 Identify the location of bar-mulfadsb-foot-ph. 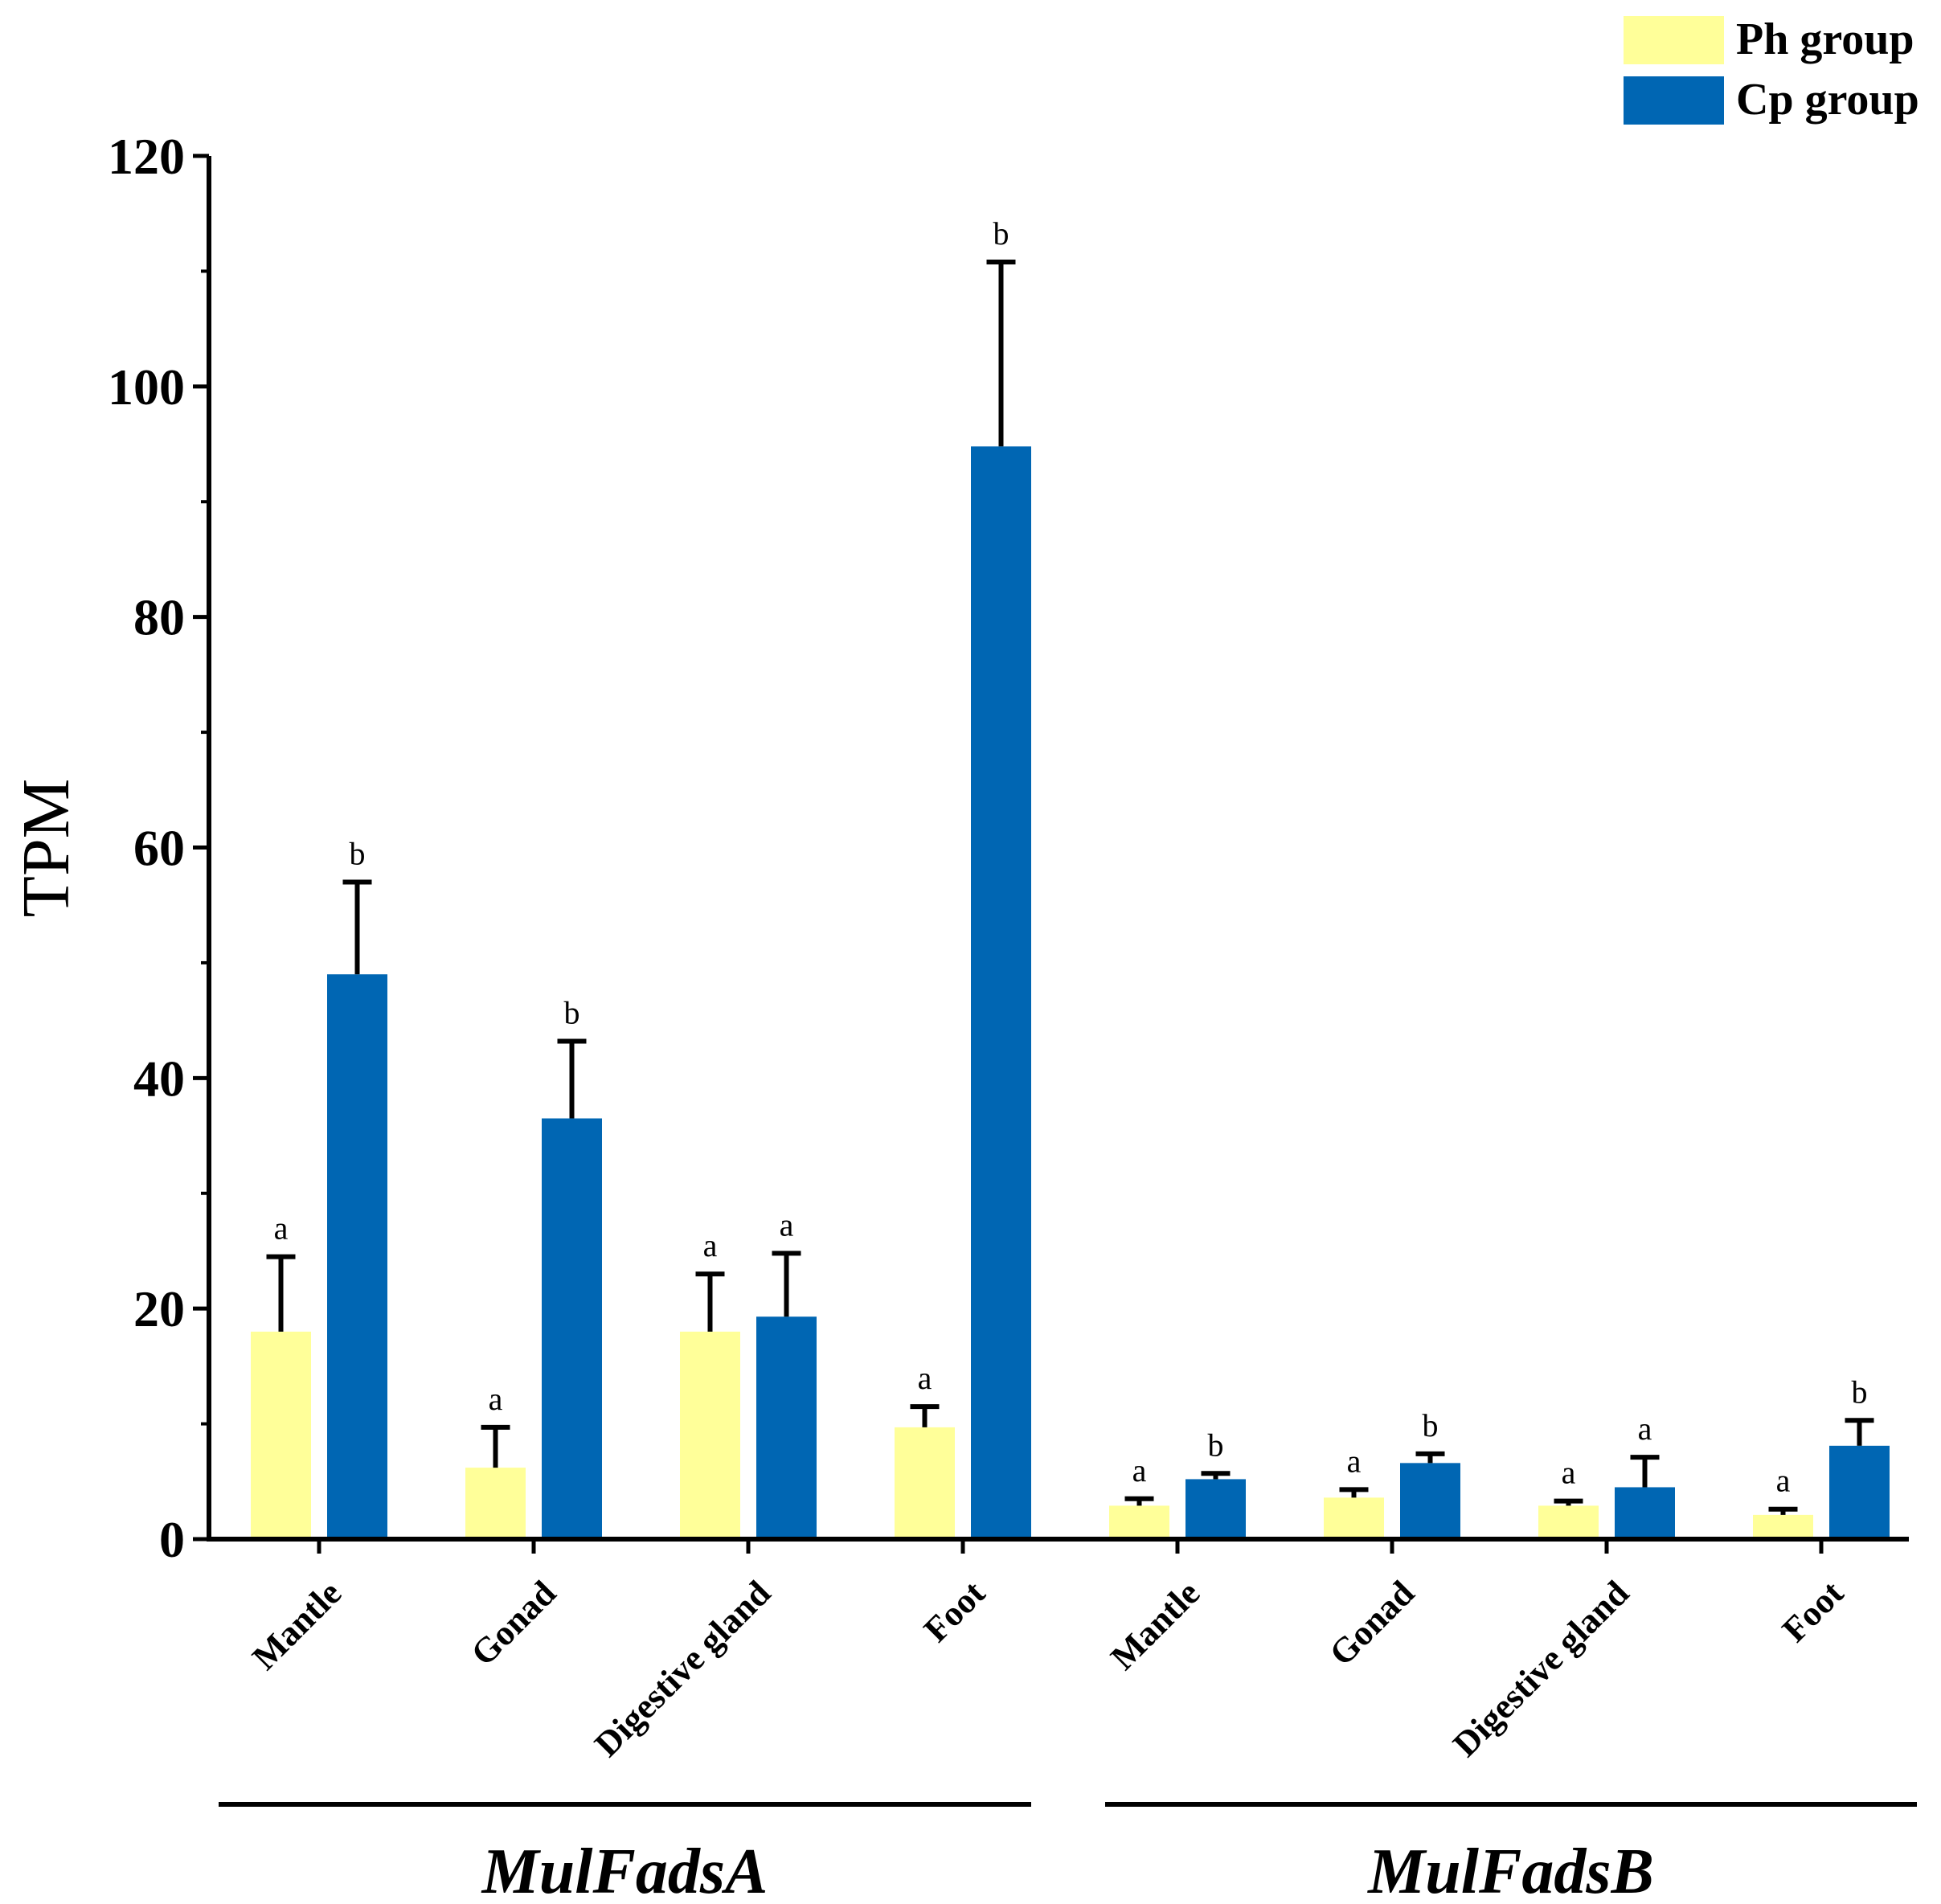
(1783, 1526).